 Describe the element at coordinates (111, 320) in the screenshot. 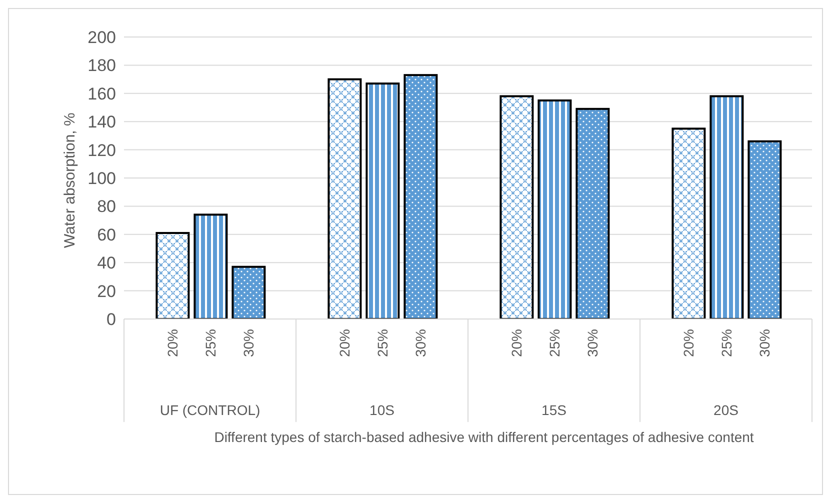

I see `y-tick-label: 0` at that location.